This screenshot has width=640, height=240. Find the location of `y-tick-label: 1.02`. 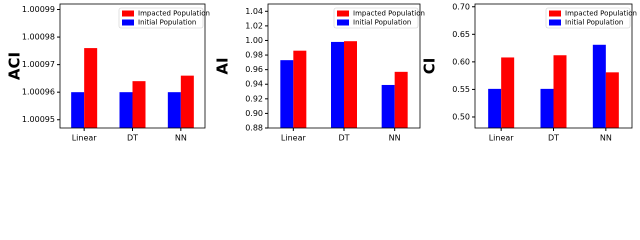

y-tick-label: 1.02 is located at coordinates (254, 25).